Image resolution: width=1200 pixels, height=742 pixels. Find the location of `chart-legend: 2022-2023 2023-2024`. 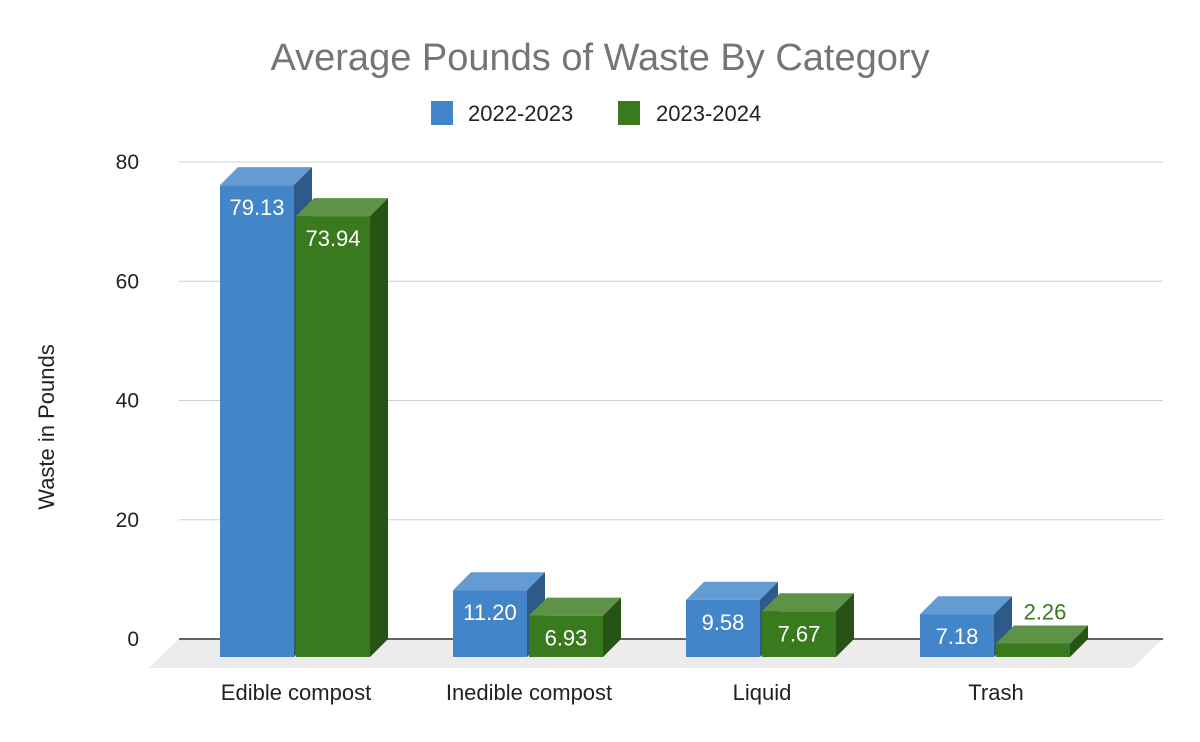

chart-legend: 2022-2023 2023-2024 is located at coordinates (596, 113).